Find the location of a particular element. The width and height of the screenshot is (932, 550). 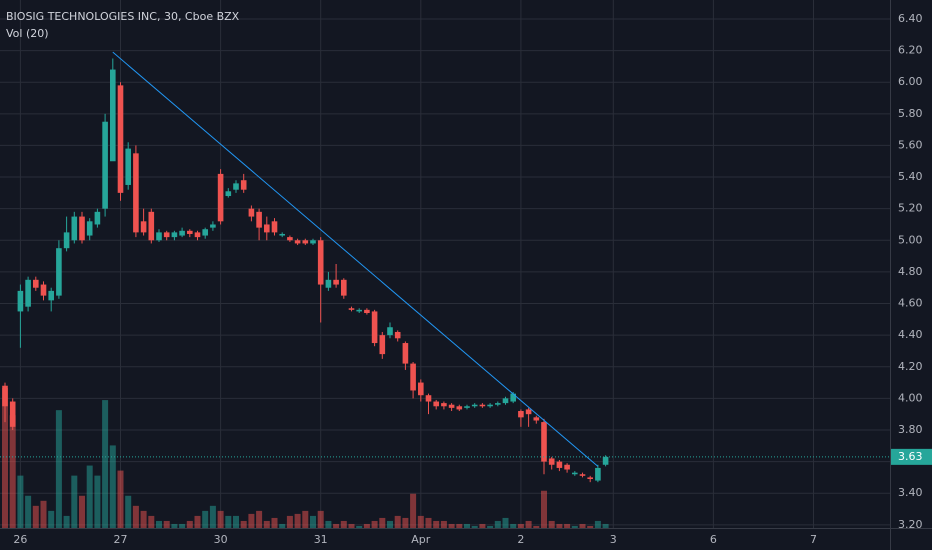

volume-legend: Vol (20) is located at coordinates (27, 33).